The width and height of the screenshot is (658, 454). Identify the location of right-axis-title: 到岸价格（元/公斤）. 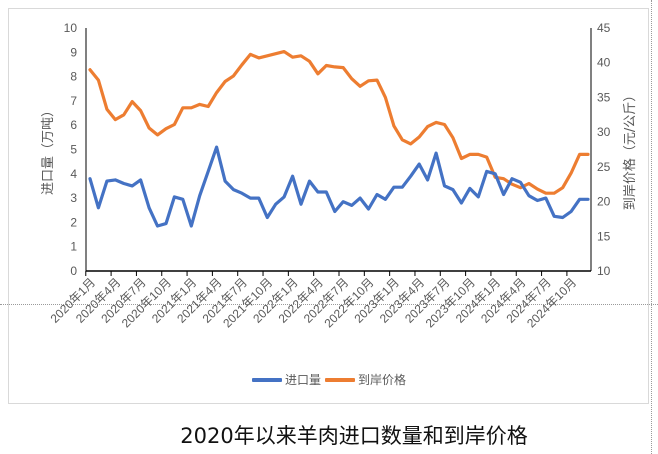
(630, 149).